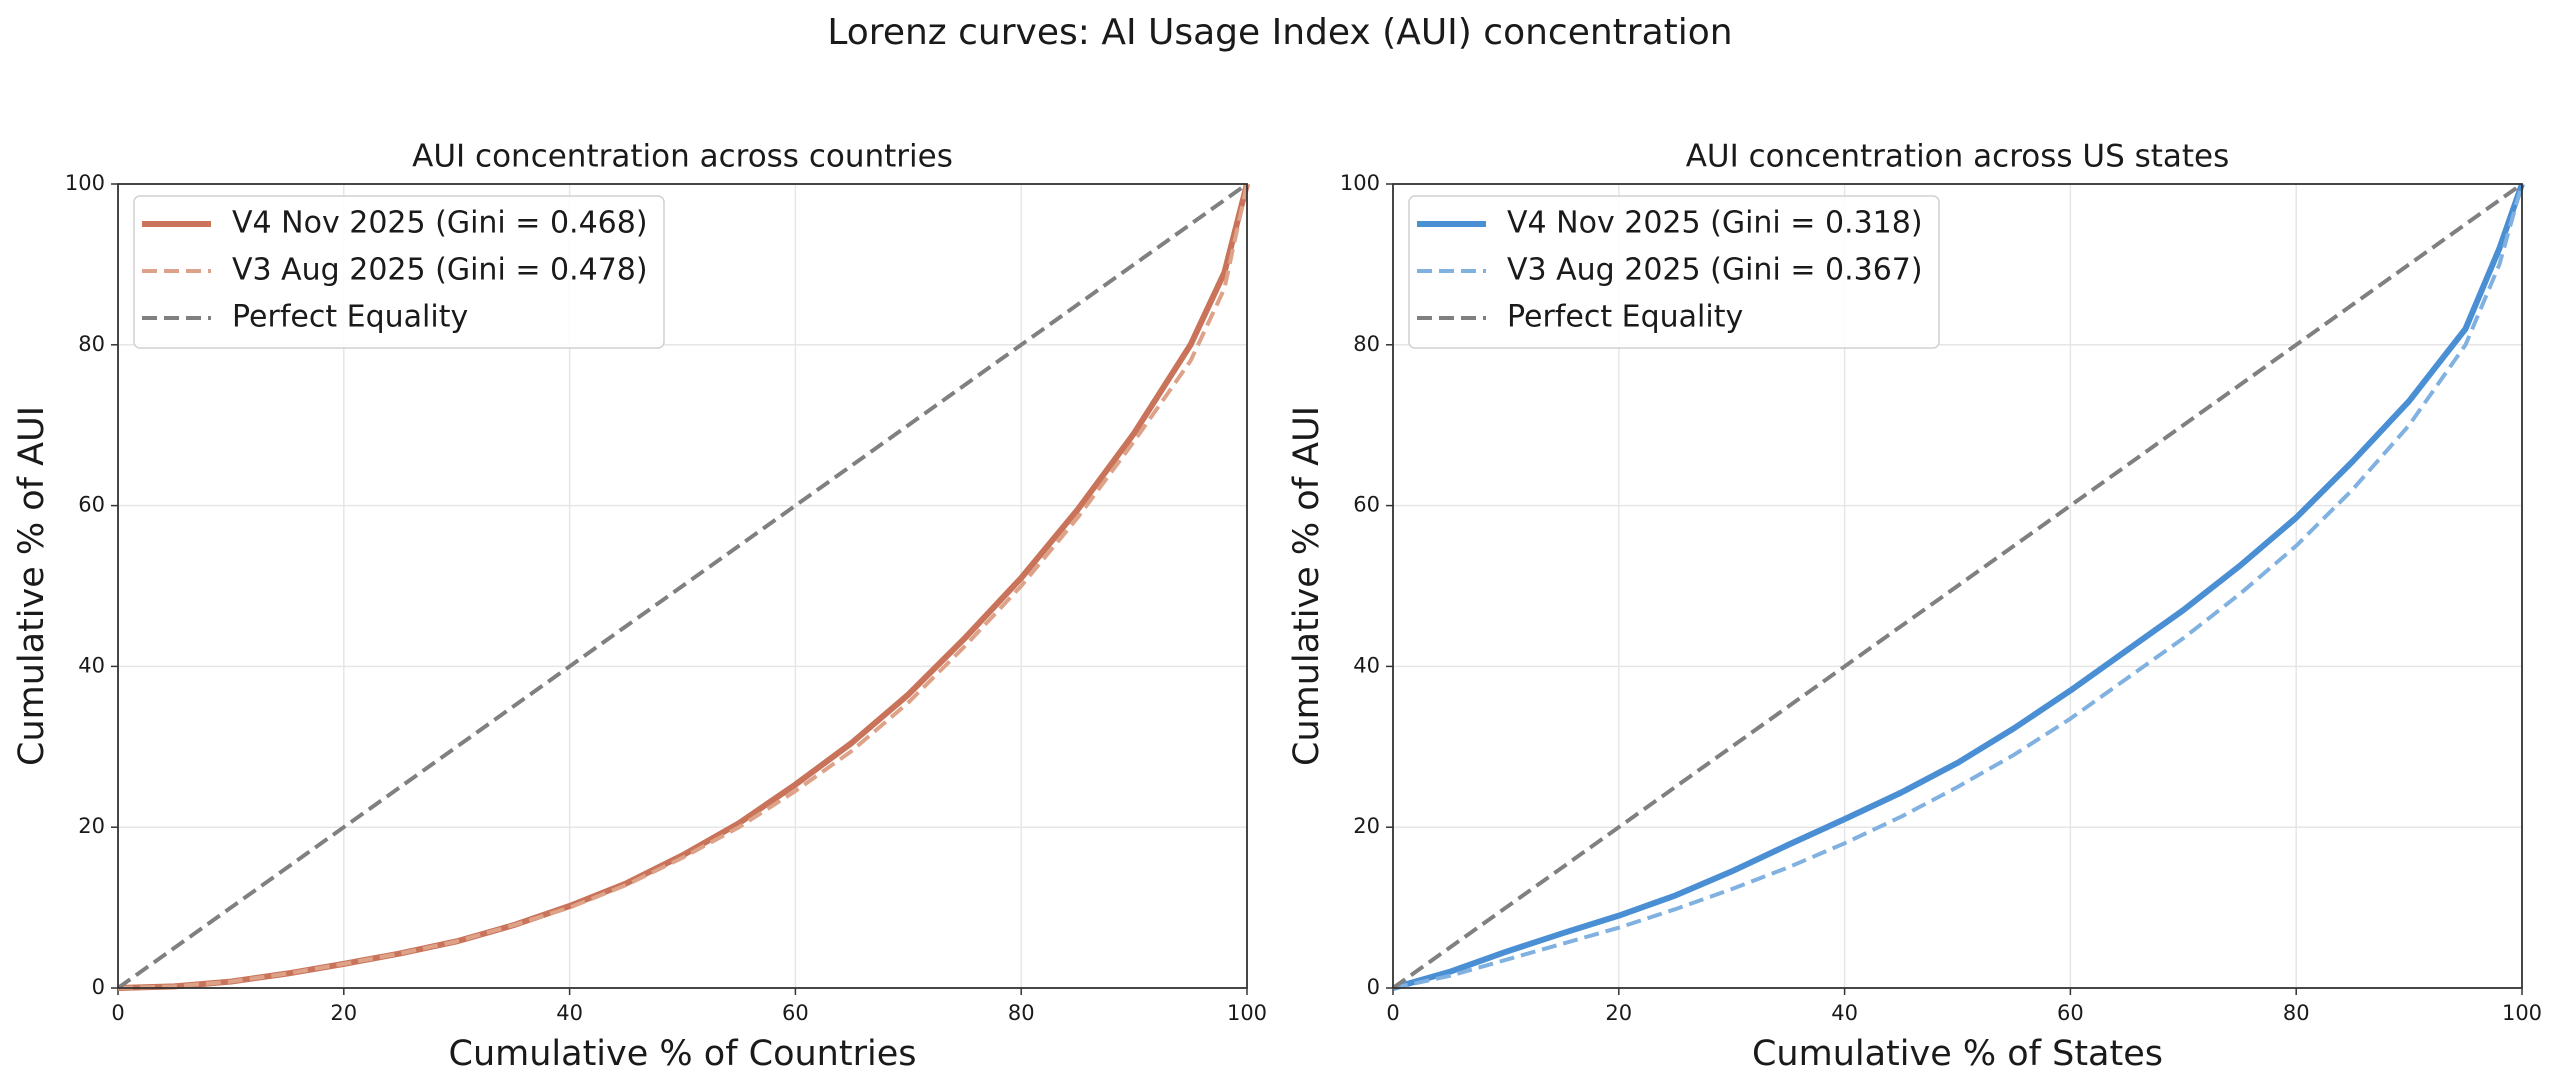 The height and width of the screenshot is (1092, 2560). I want to click on legend-label: V3 Aug 2025 (Gini = 0.478), so click(440, 270).